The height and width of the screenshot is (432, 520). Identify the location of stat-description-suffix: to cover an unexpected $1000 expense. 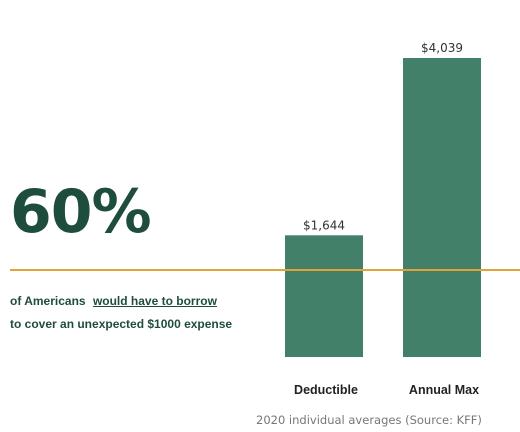
(121, 324).